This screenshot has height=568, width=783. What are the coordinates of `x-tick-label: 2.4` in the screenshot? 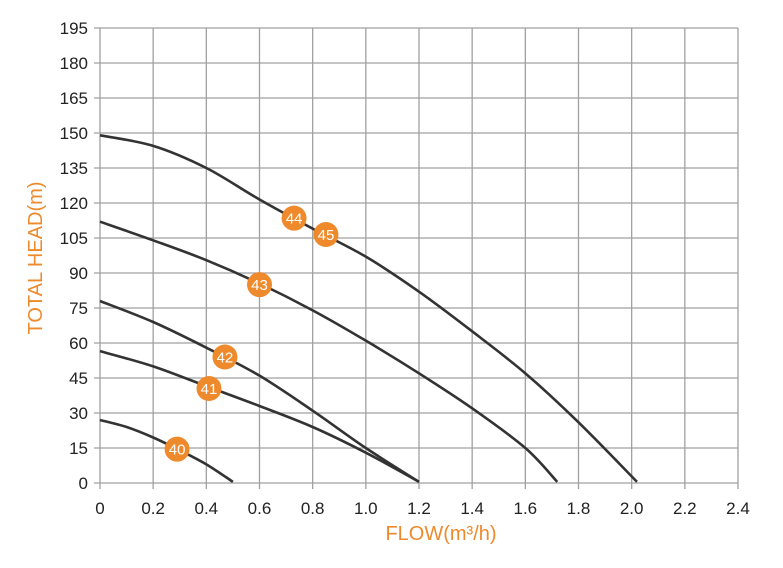 It's located at (738, 508).